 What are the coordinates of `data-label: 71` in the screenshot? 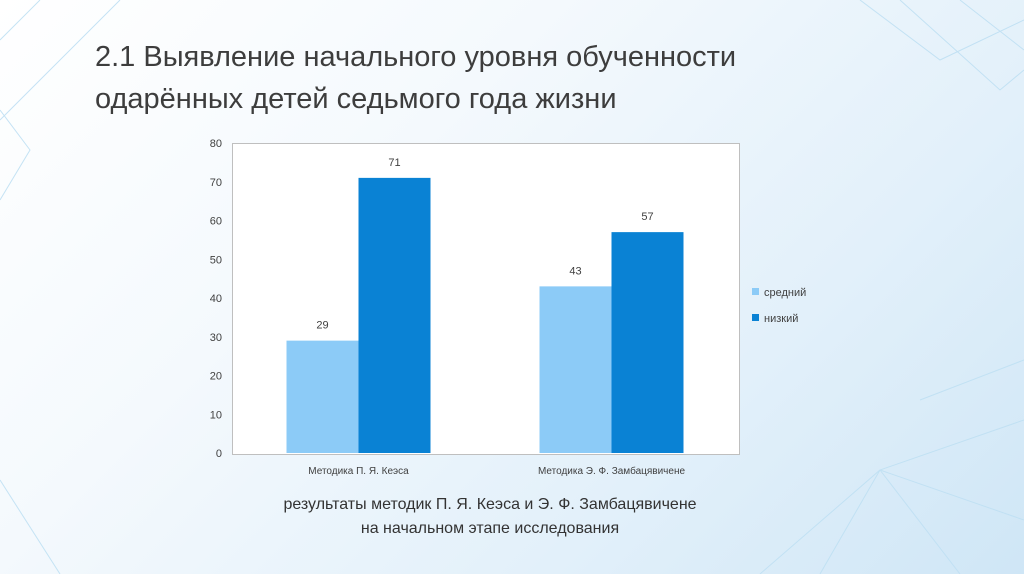 It's located at (394, 163).